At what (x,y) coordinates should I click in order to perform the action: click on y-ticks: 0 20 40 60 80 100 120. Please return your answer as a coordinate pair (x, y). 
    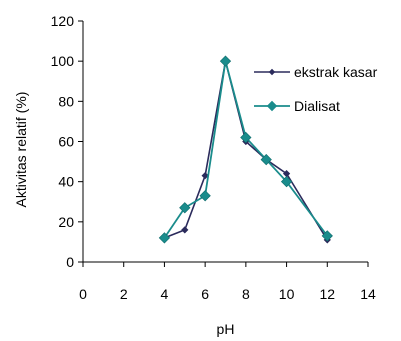
    Looking at the image, I should click on (67, 141).